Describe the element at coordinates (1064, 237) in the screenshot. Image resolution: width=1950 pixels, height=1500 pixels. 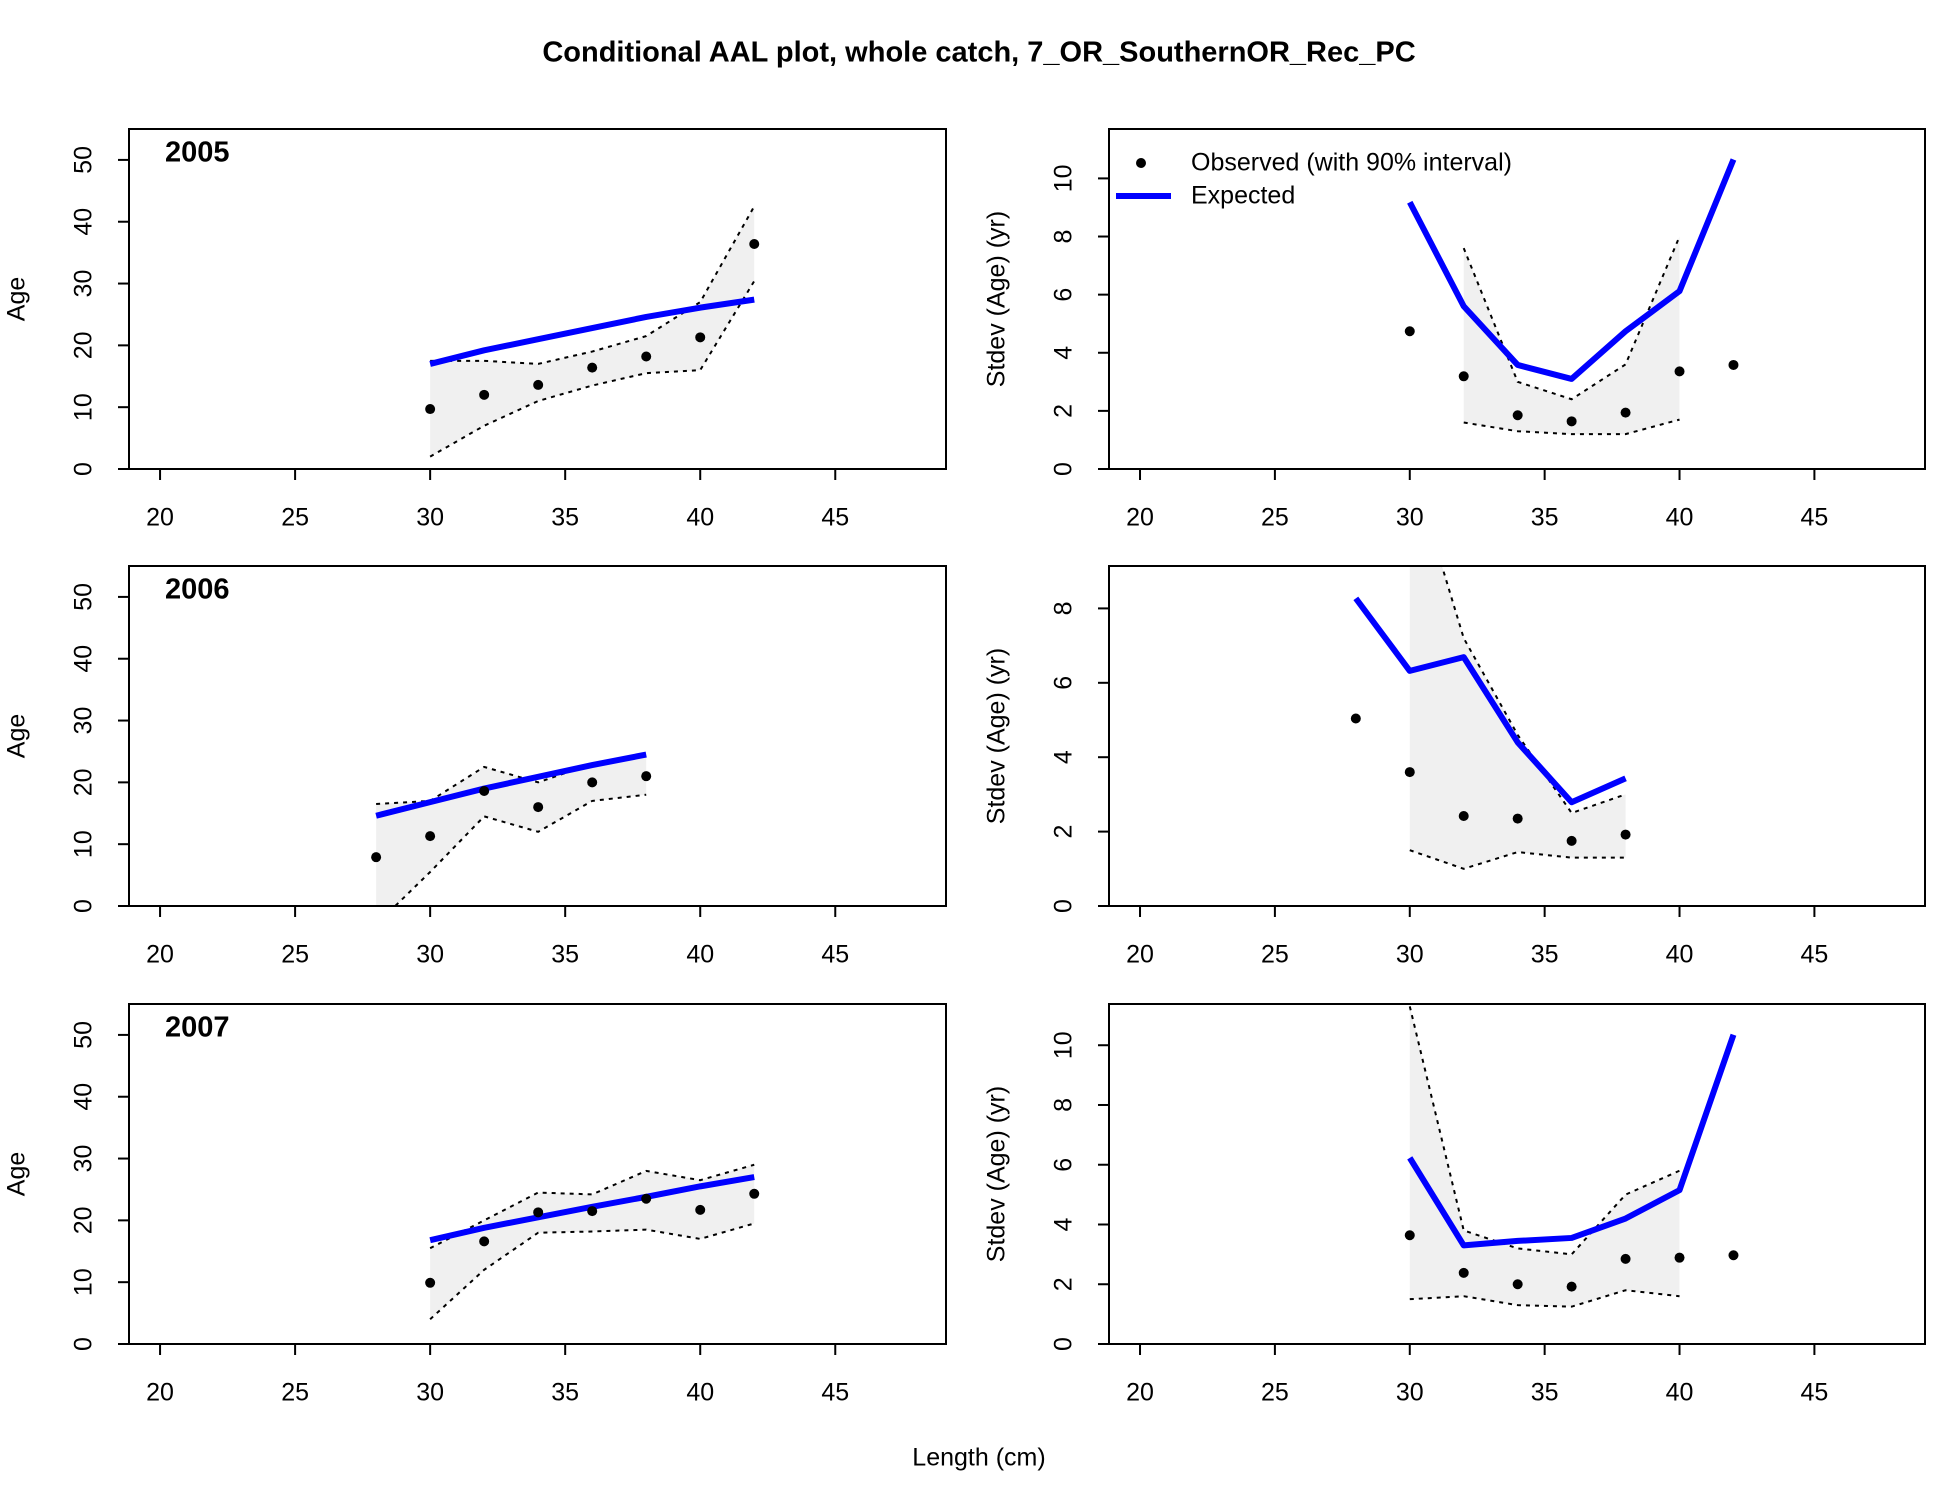
I see `y-tick-label: 8` at that location.